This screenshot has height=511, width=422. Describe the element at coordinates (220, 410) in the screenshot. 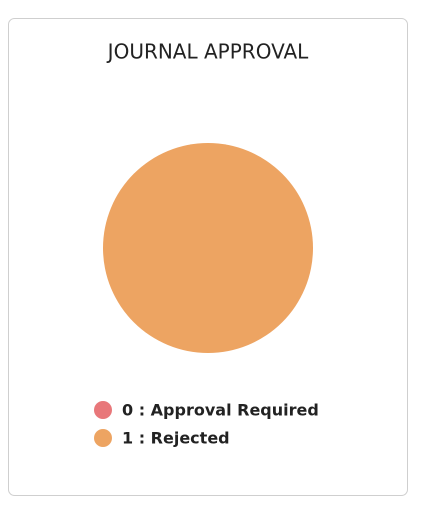

I see `legend-label: 0 : Approval Required` at that location.